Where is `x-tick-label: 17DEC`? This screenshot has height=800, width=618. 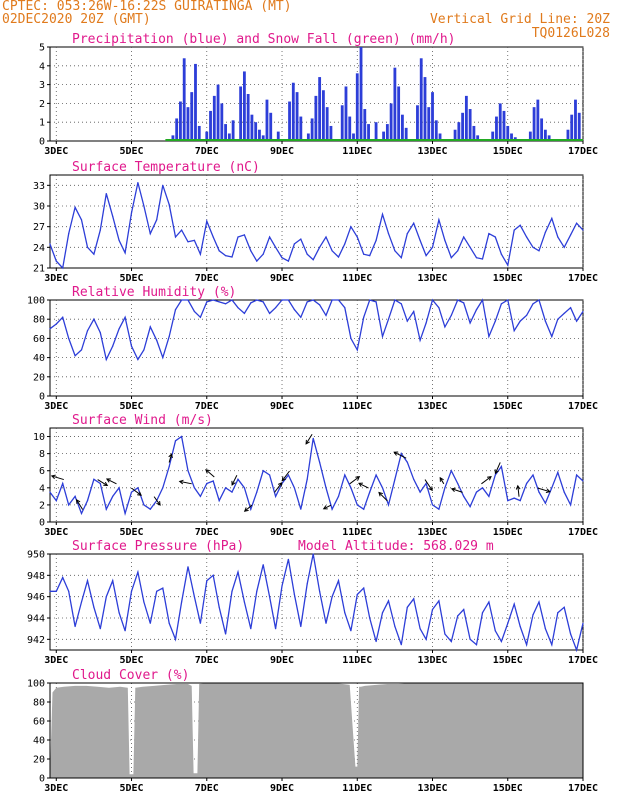
x-tick-label: 17DEC is located at coordinates (583, 151).